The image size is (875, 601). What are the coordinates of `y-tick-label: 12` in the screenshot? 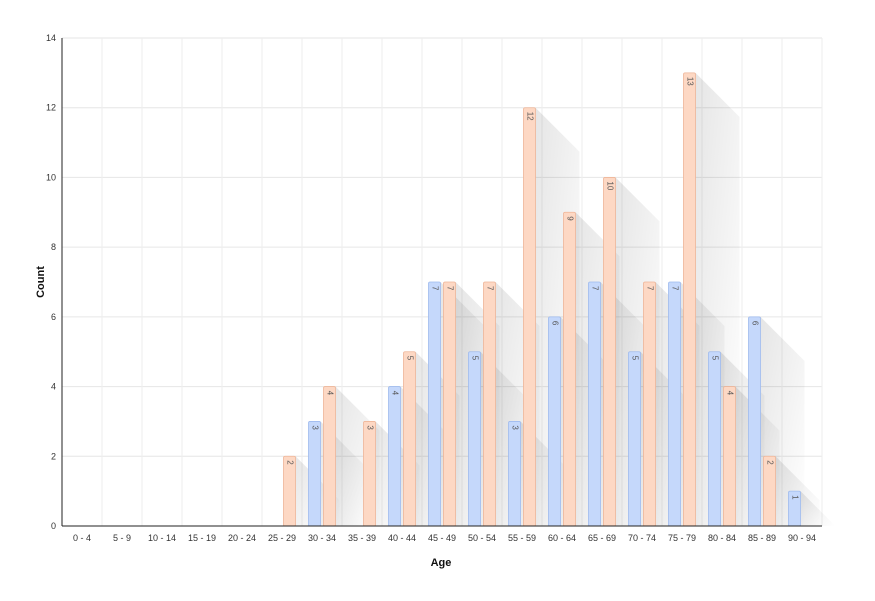 It's located at (51, 108).